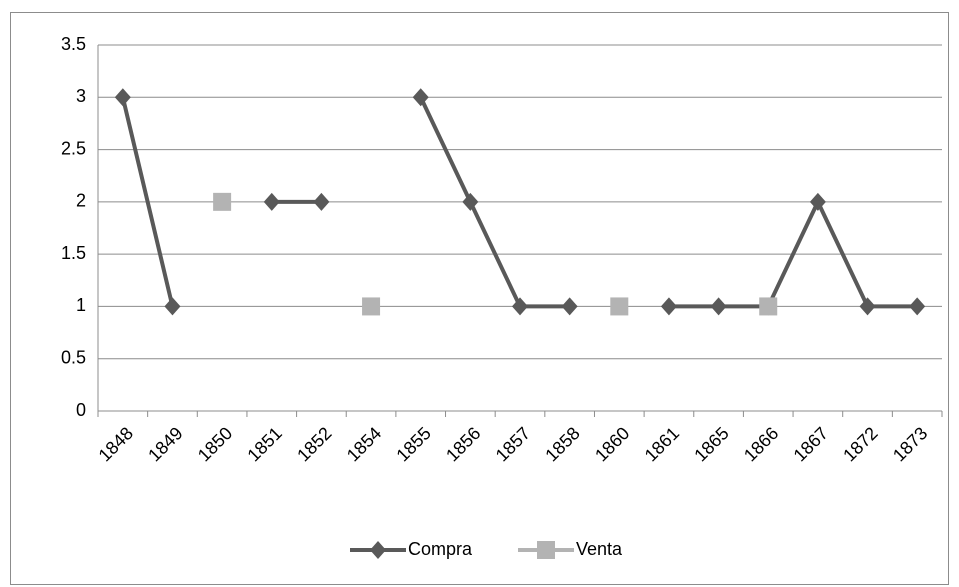 The width and height of the screenshot is (959, 587). I want to click on y-tick-label: 3.5, so click(73, 44).